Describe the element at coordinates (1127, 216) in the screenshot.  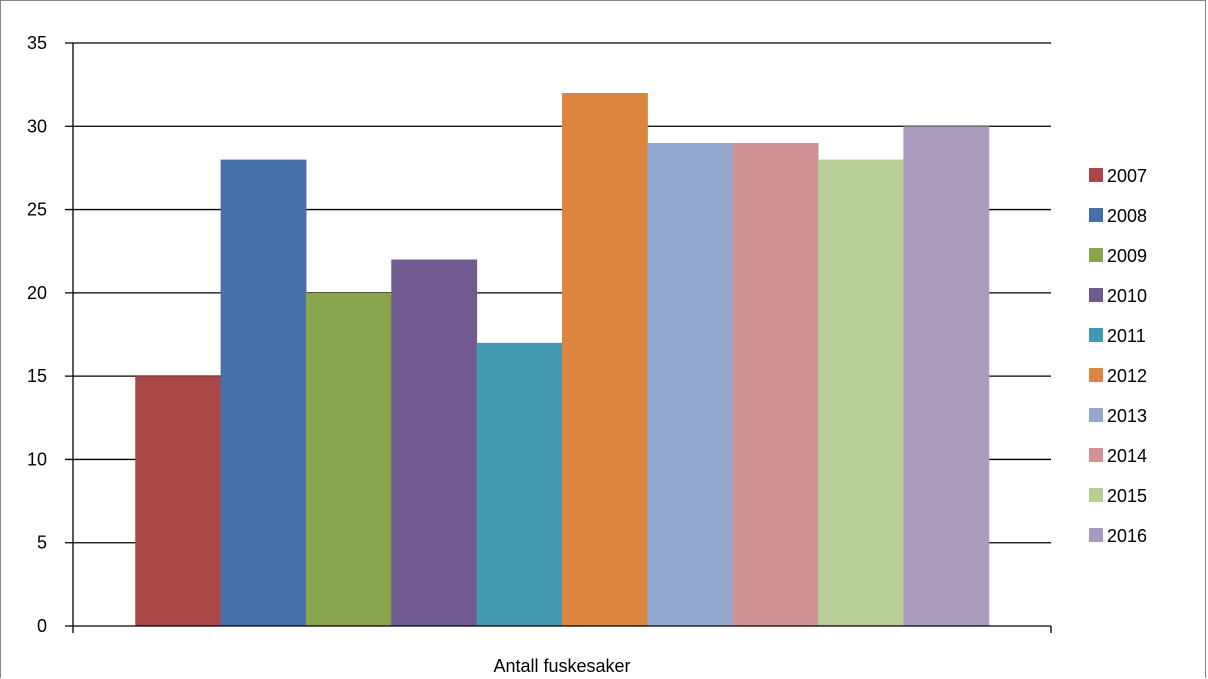
I see `legend-label: 2008` at that location.